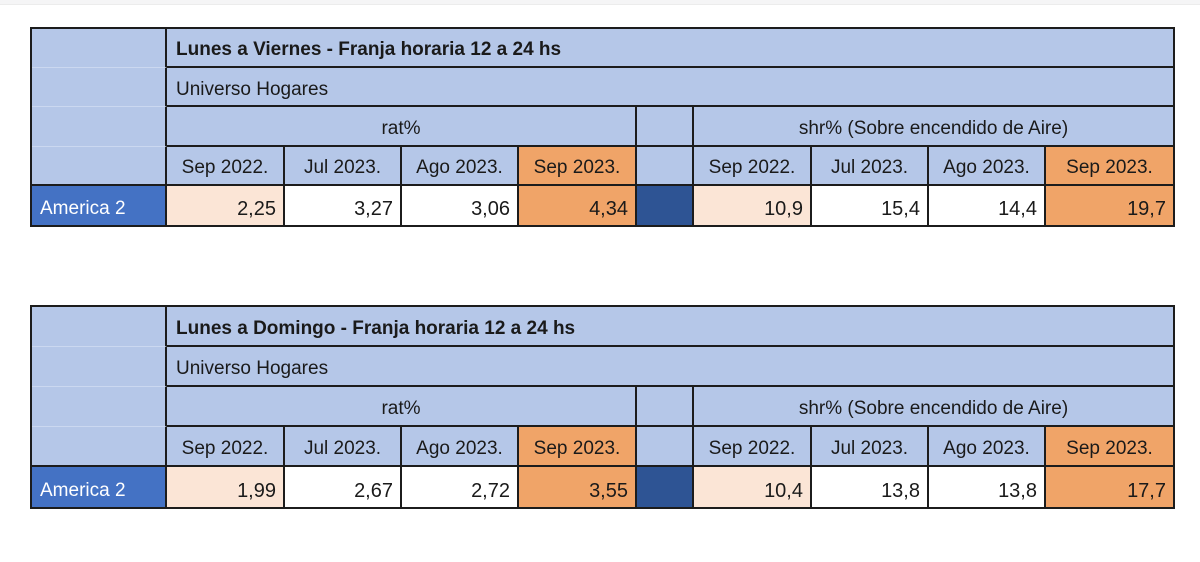 This screenshot has height=562, width=1200. Describe the element at coordinates (870, 205) in the screenshot. I see `shr-value: 15,4` at that location.